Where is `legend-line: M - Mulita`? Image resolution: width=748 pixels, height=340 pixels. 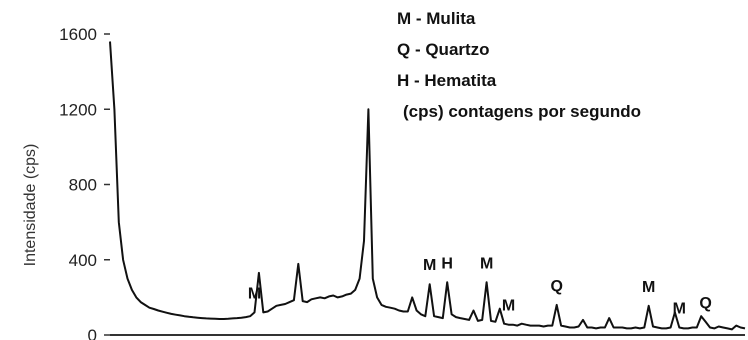 legend-line: M - Mulita is located at coordinates (436, 18).